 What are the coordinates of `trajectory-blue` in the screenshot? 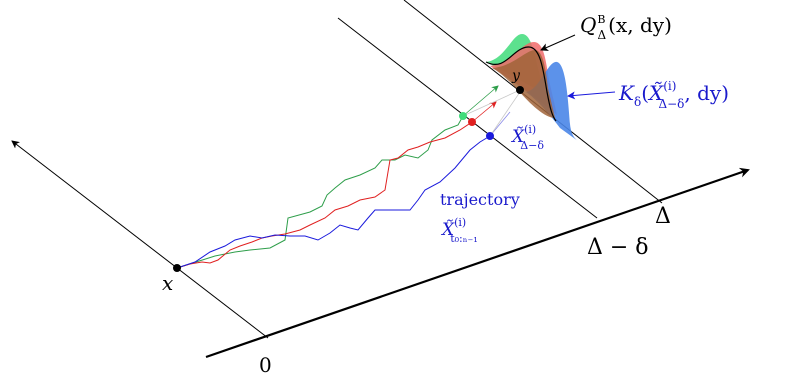 It's located at (333, 202).